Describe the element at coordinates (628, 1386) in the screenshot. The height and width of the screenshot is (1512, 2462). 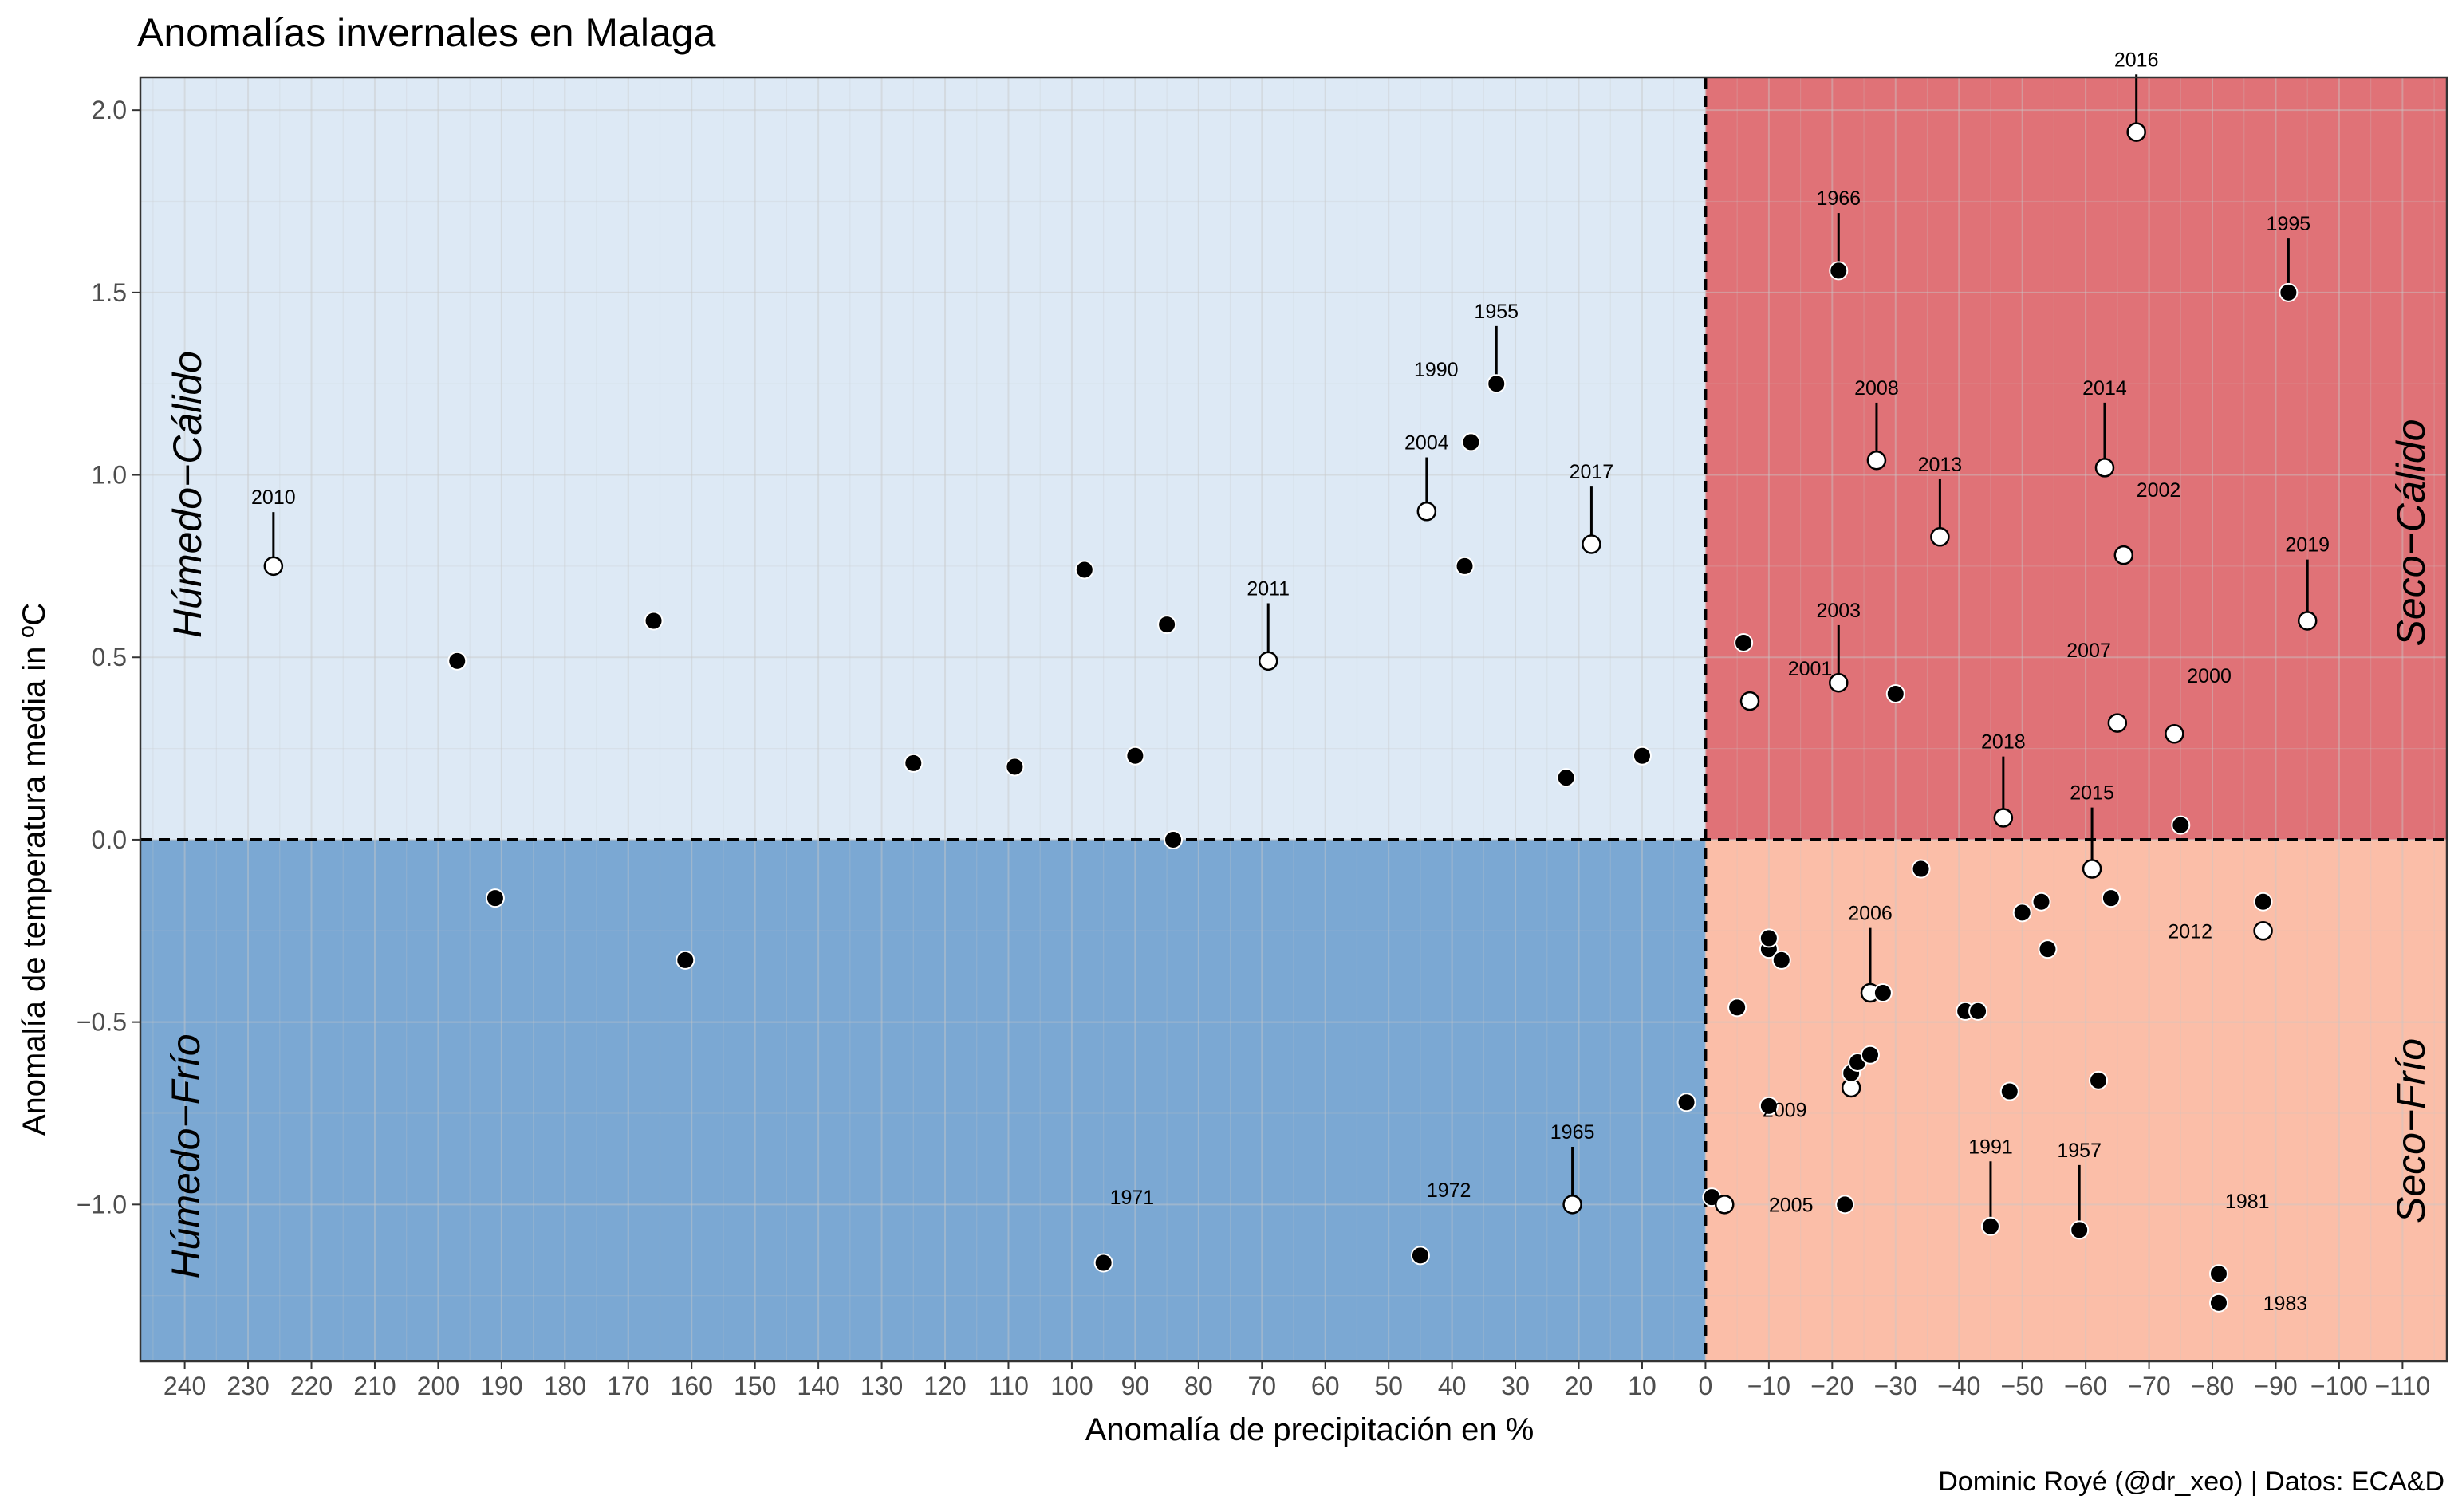
I see `x-tick-label: 170` at that location.